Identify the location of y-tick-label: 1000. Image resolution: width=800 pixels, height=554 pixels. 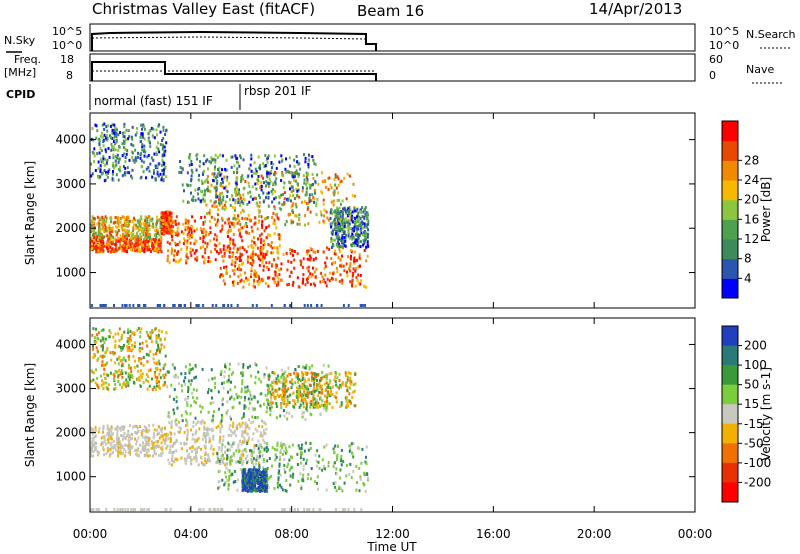
(70, 273).